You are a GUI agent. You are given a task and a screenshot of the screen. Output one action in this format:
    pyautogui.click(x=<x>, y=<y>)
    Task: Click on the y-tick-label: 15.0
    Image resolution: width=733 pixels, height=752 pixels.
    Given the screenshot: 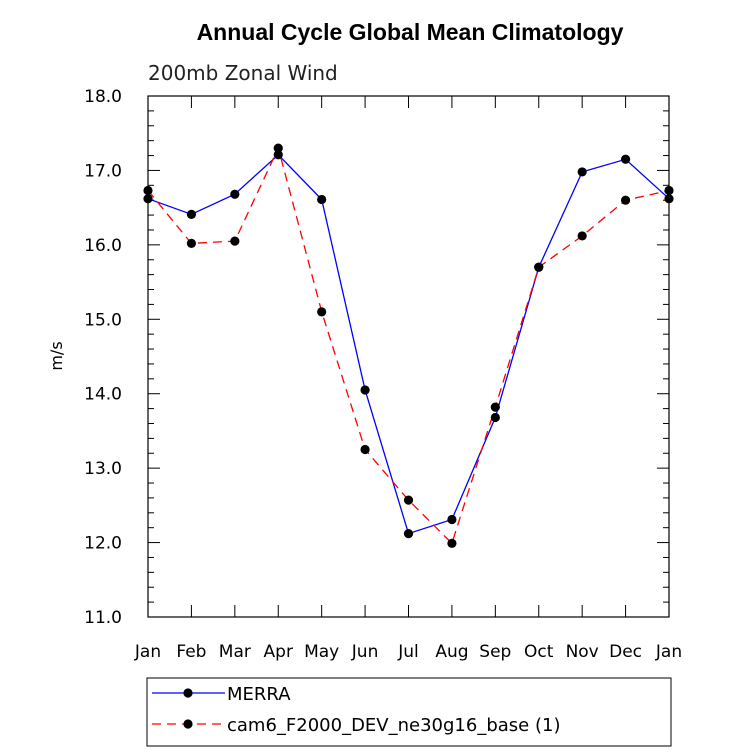 What is the action you would take?
    pyautogui.click(x=103, y=320)
    